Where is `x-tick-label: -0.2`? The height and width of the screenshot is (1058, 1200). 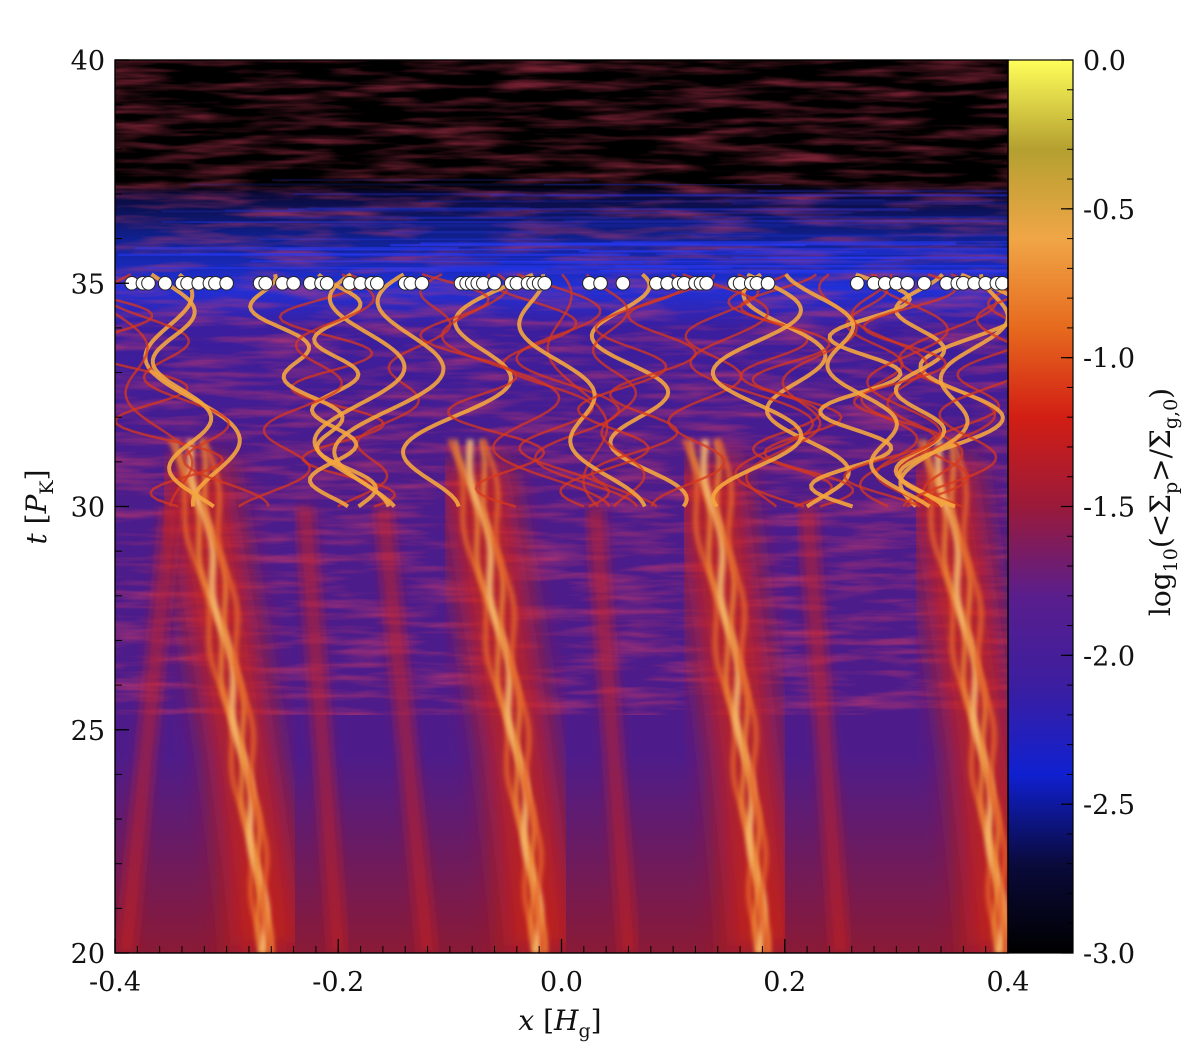 x-tick-label: -0.2 is located at coordinates (338, 982).